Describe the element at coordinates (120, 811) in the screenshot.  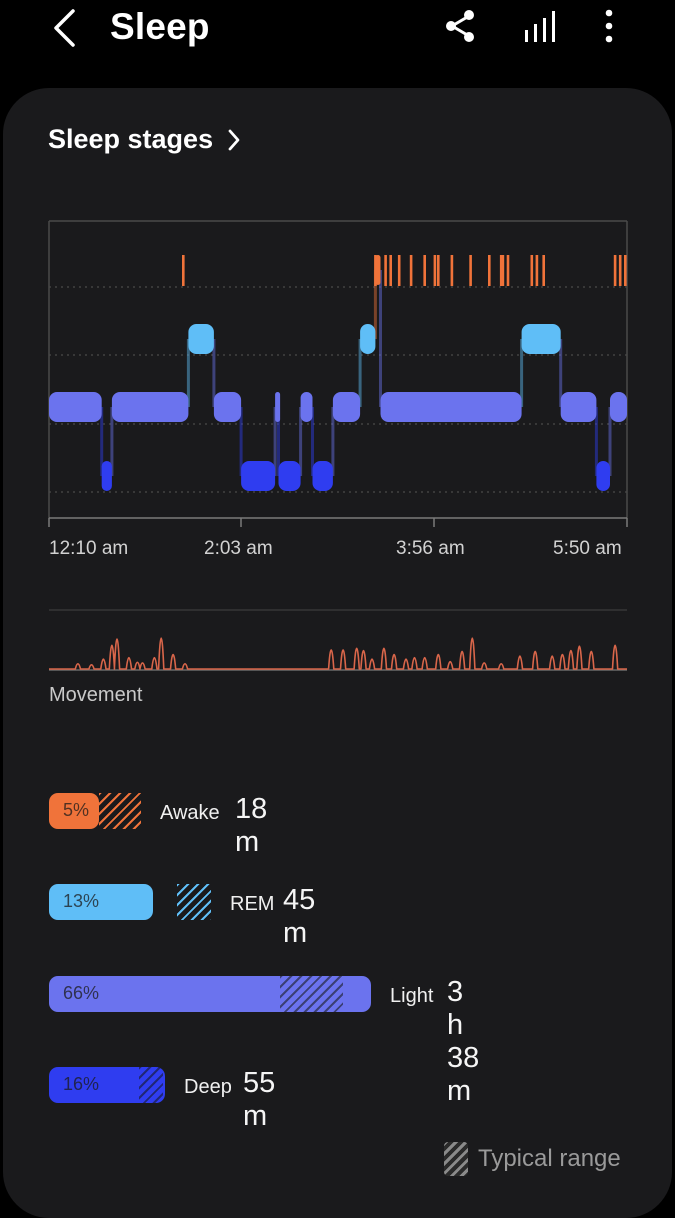
I see `awake-typical-range` at that location.